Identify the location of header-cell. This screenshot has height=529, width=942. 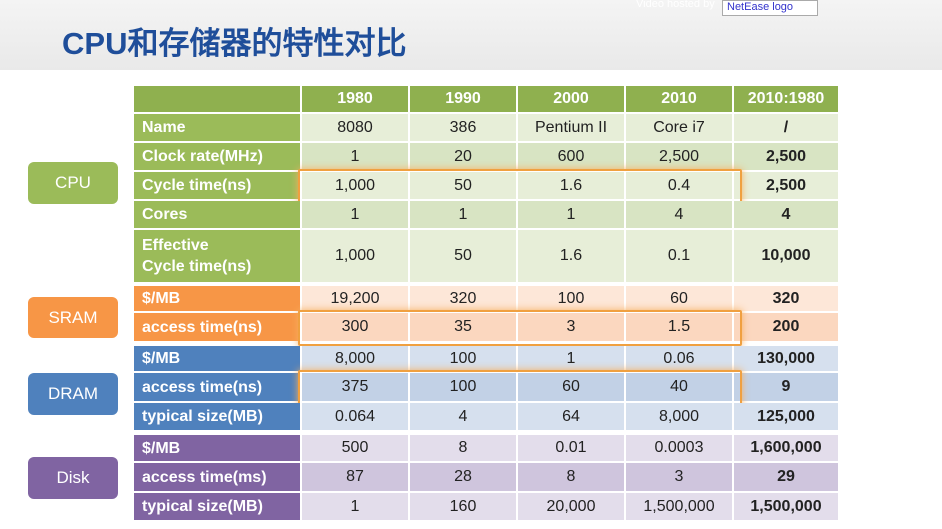
(218, 100).